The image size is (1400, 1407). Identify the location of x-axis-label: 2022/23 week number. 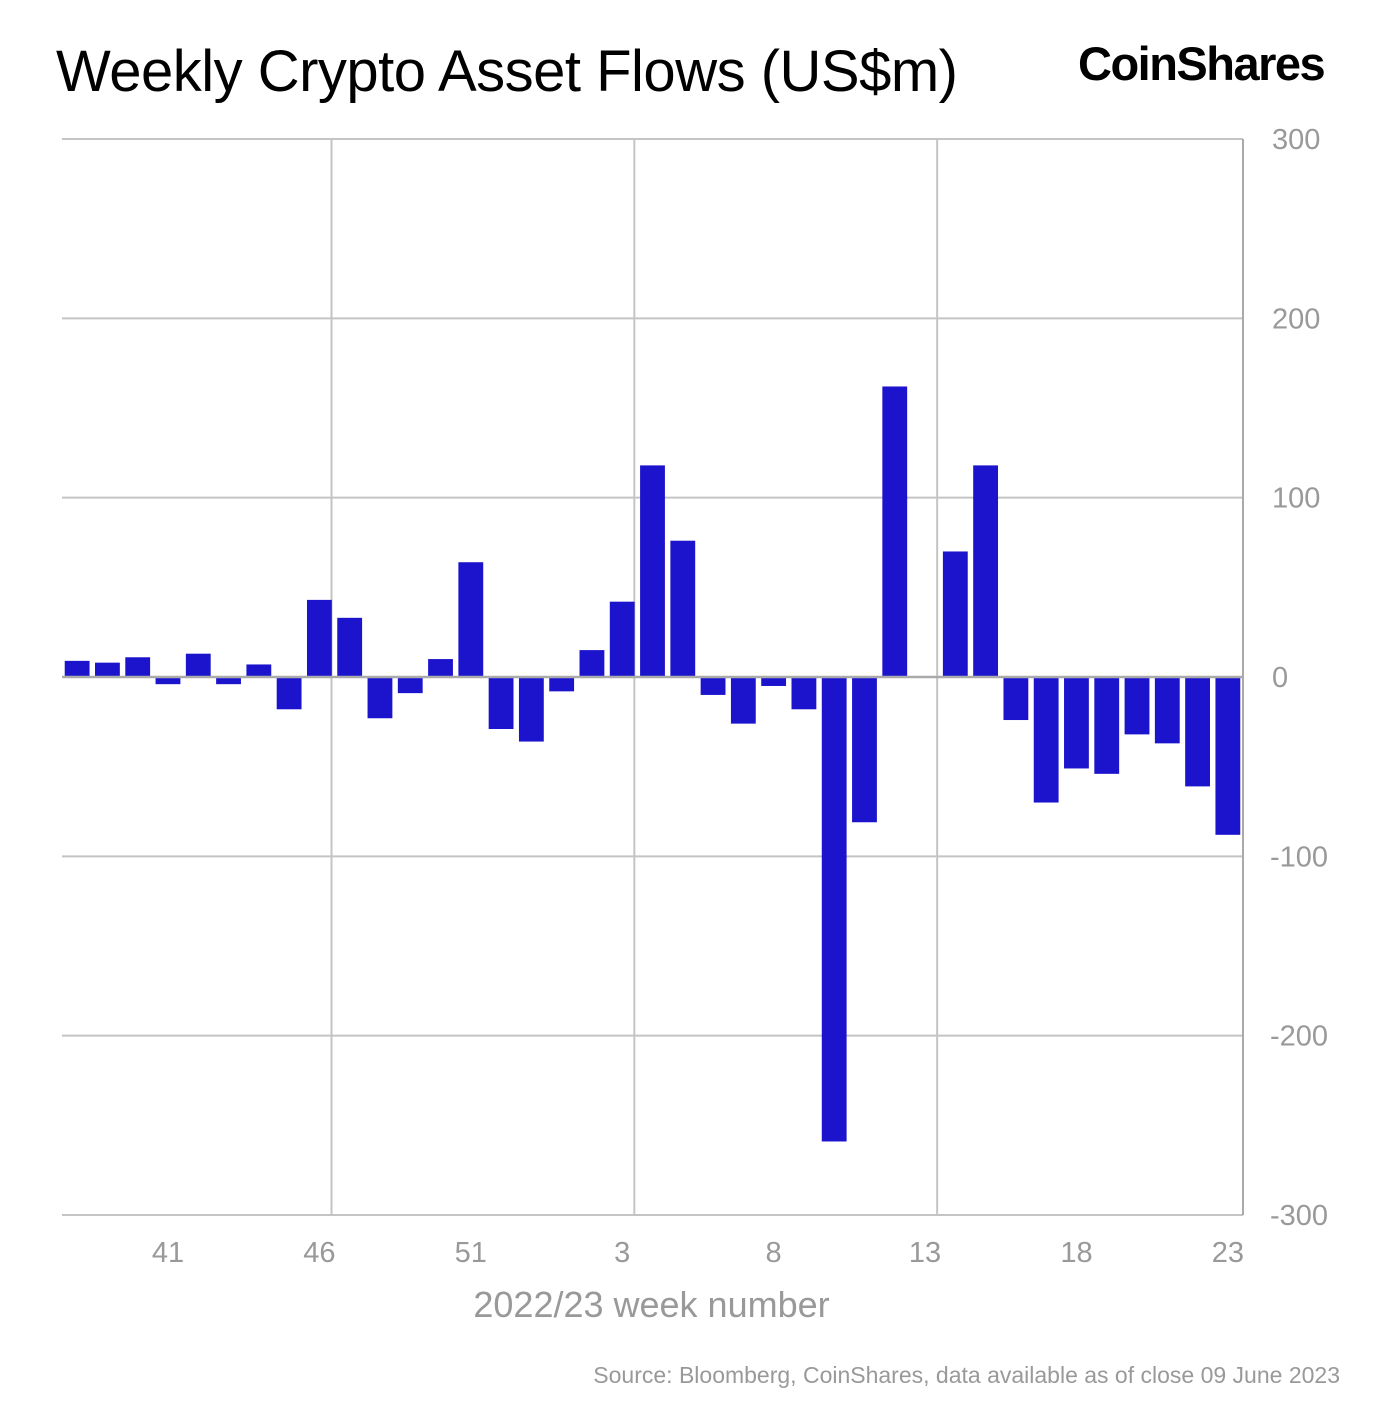
(651, 1304).